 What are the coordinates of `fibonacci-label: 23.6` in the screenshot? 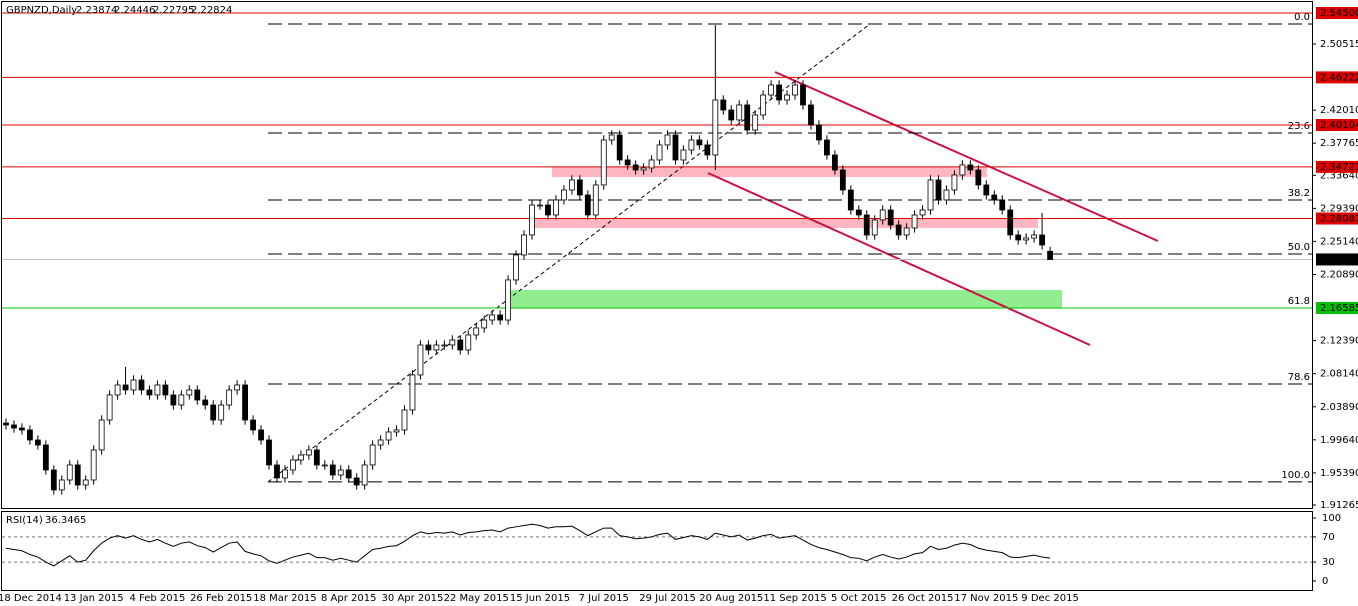 It's located at (1299, 126).